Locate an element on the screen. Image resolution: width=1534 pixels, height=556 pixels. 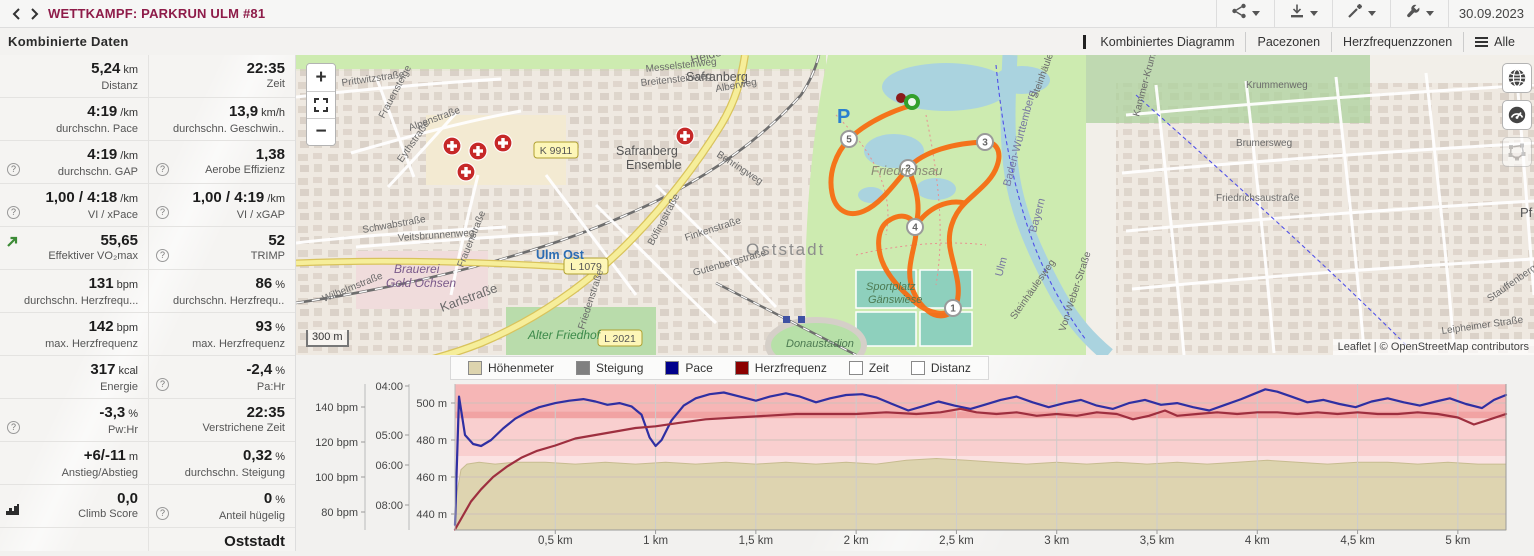
polygon-icon is located at coordinates (1517, 152).